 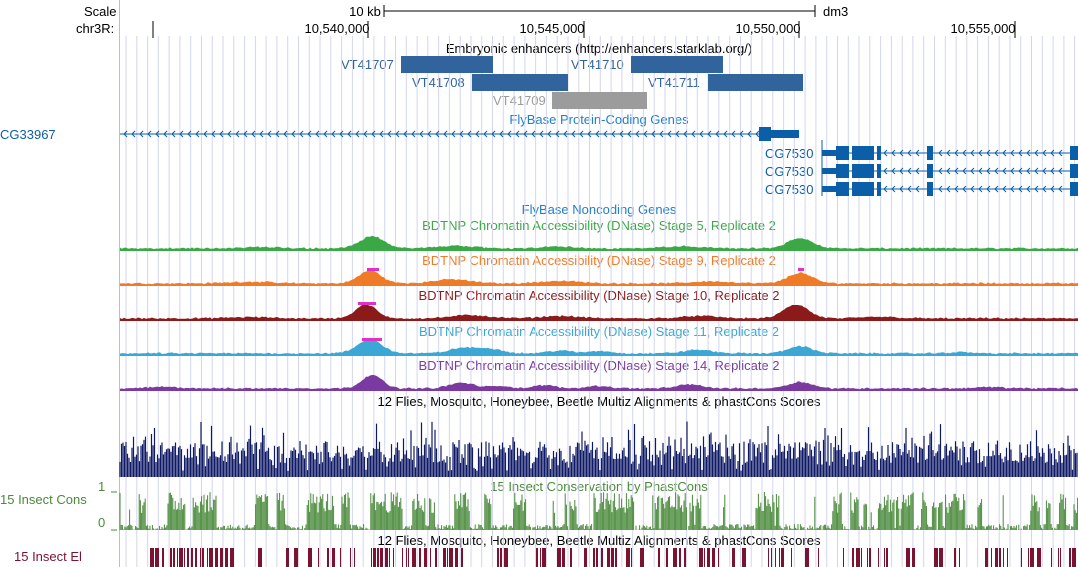 What do you see at coordinates (48, 556) in the screenshot?
I see `elements-side-label: 15 Insect El` at bounding box center [48, 556].